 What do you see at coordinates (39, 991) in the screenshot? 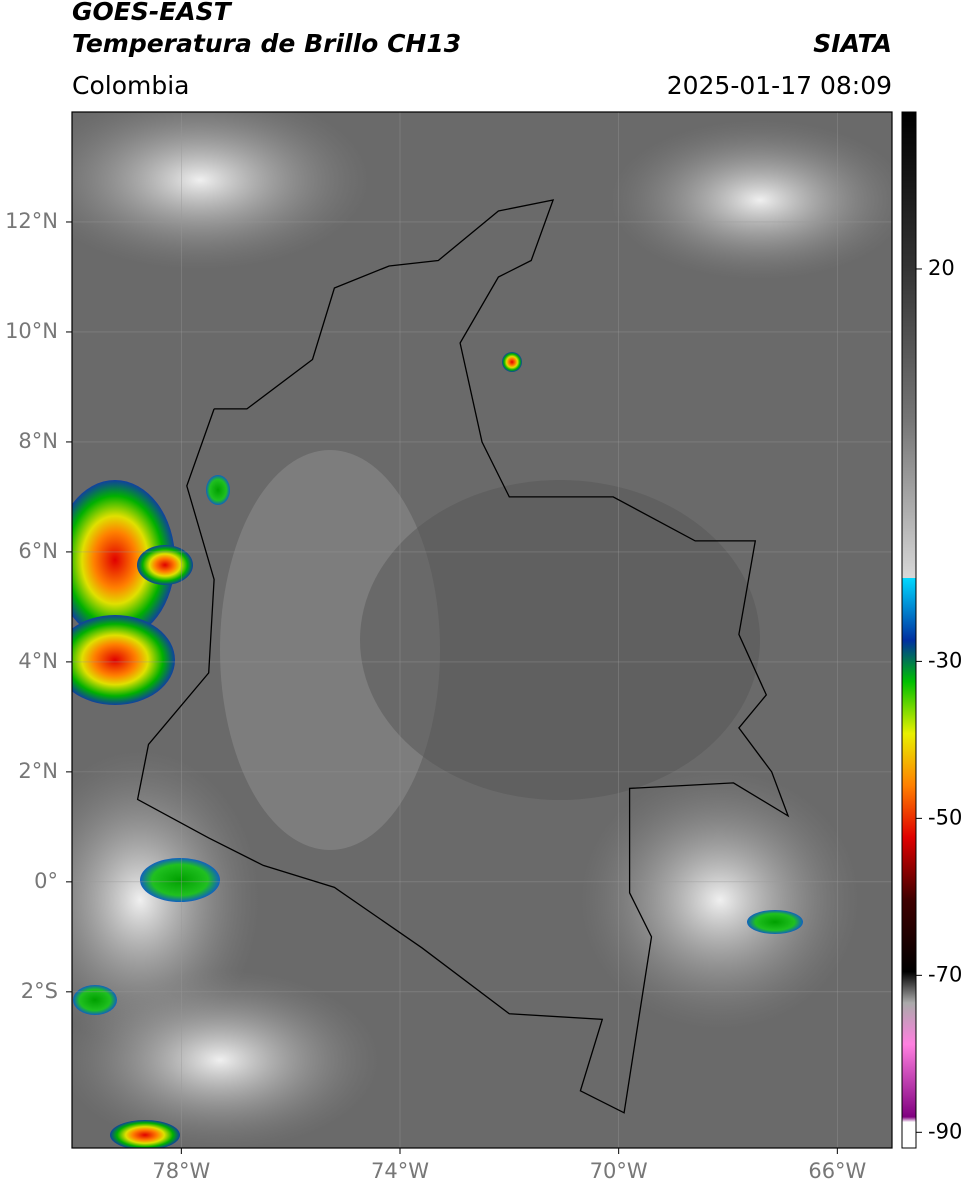
I see `lat-tick-label: 2°S` at bounding box center [39, 991].